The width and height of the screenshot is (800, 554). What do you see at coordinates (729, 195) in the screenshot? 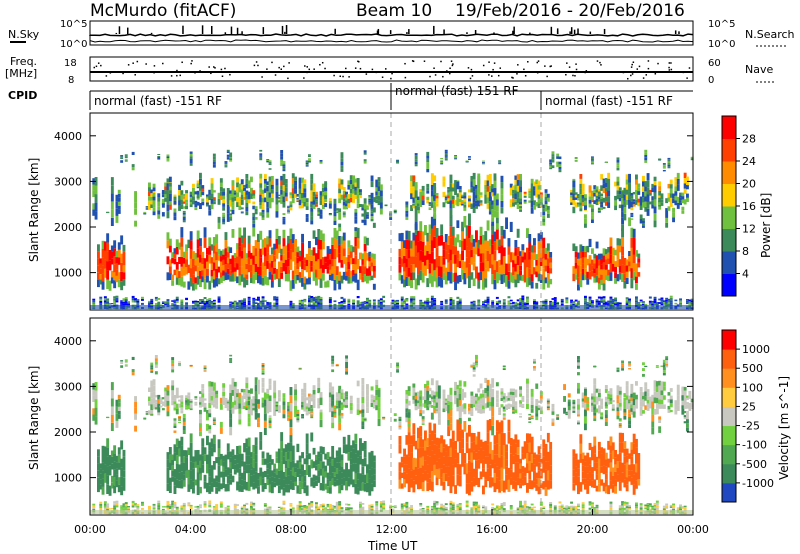
I see `colorbar-swatch` at bounding box center [729, 195].